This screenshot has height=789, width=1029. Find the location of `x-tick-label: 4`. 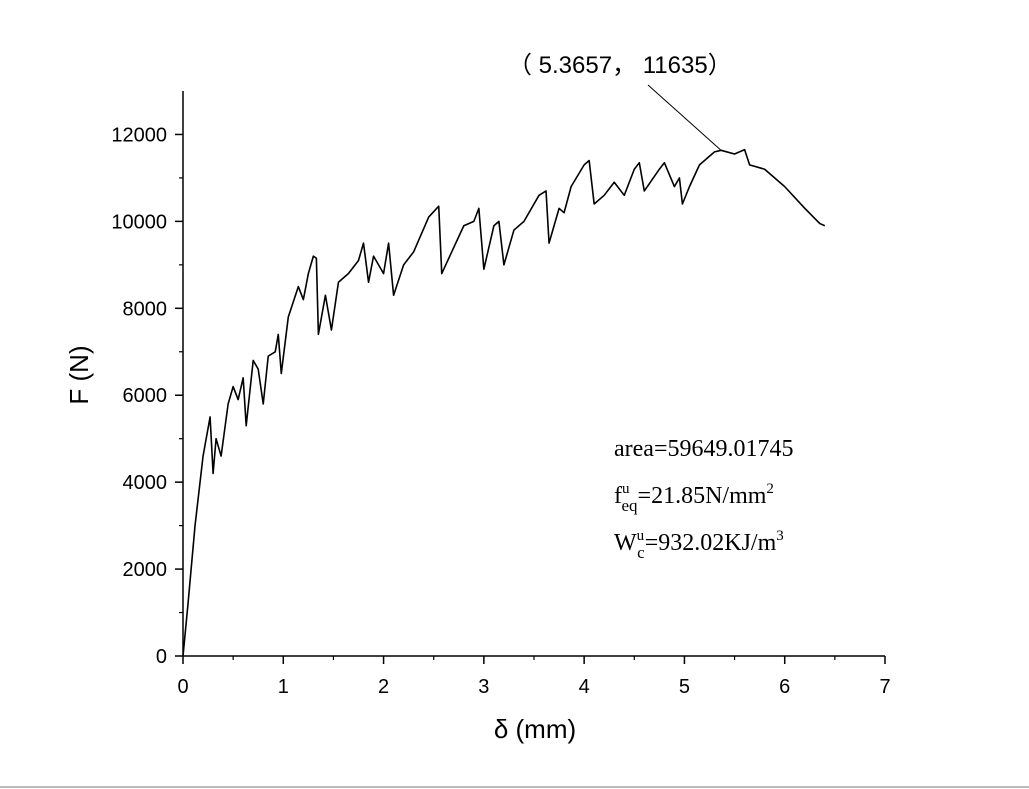

x-tick-label: 4 is located at coordinates (584, 687).